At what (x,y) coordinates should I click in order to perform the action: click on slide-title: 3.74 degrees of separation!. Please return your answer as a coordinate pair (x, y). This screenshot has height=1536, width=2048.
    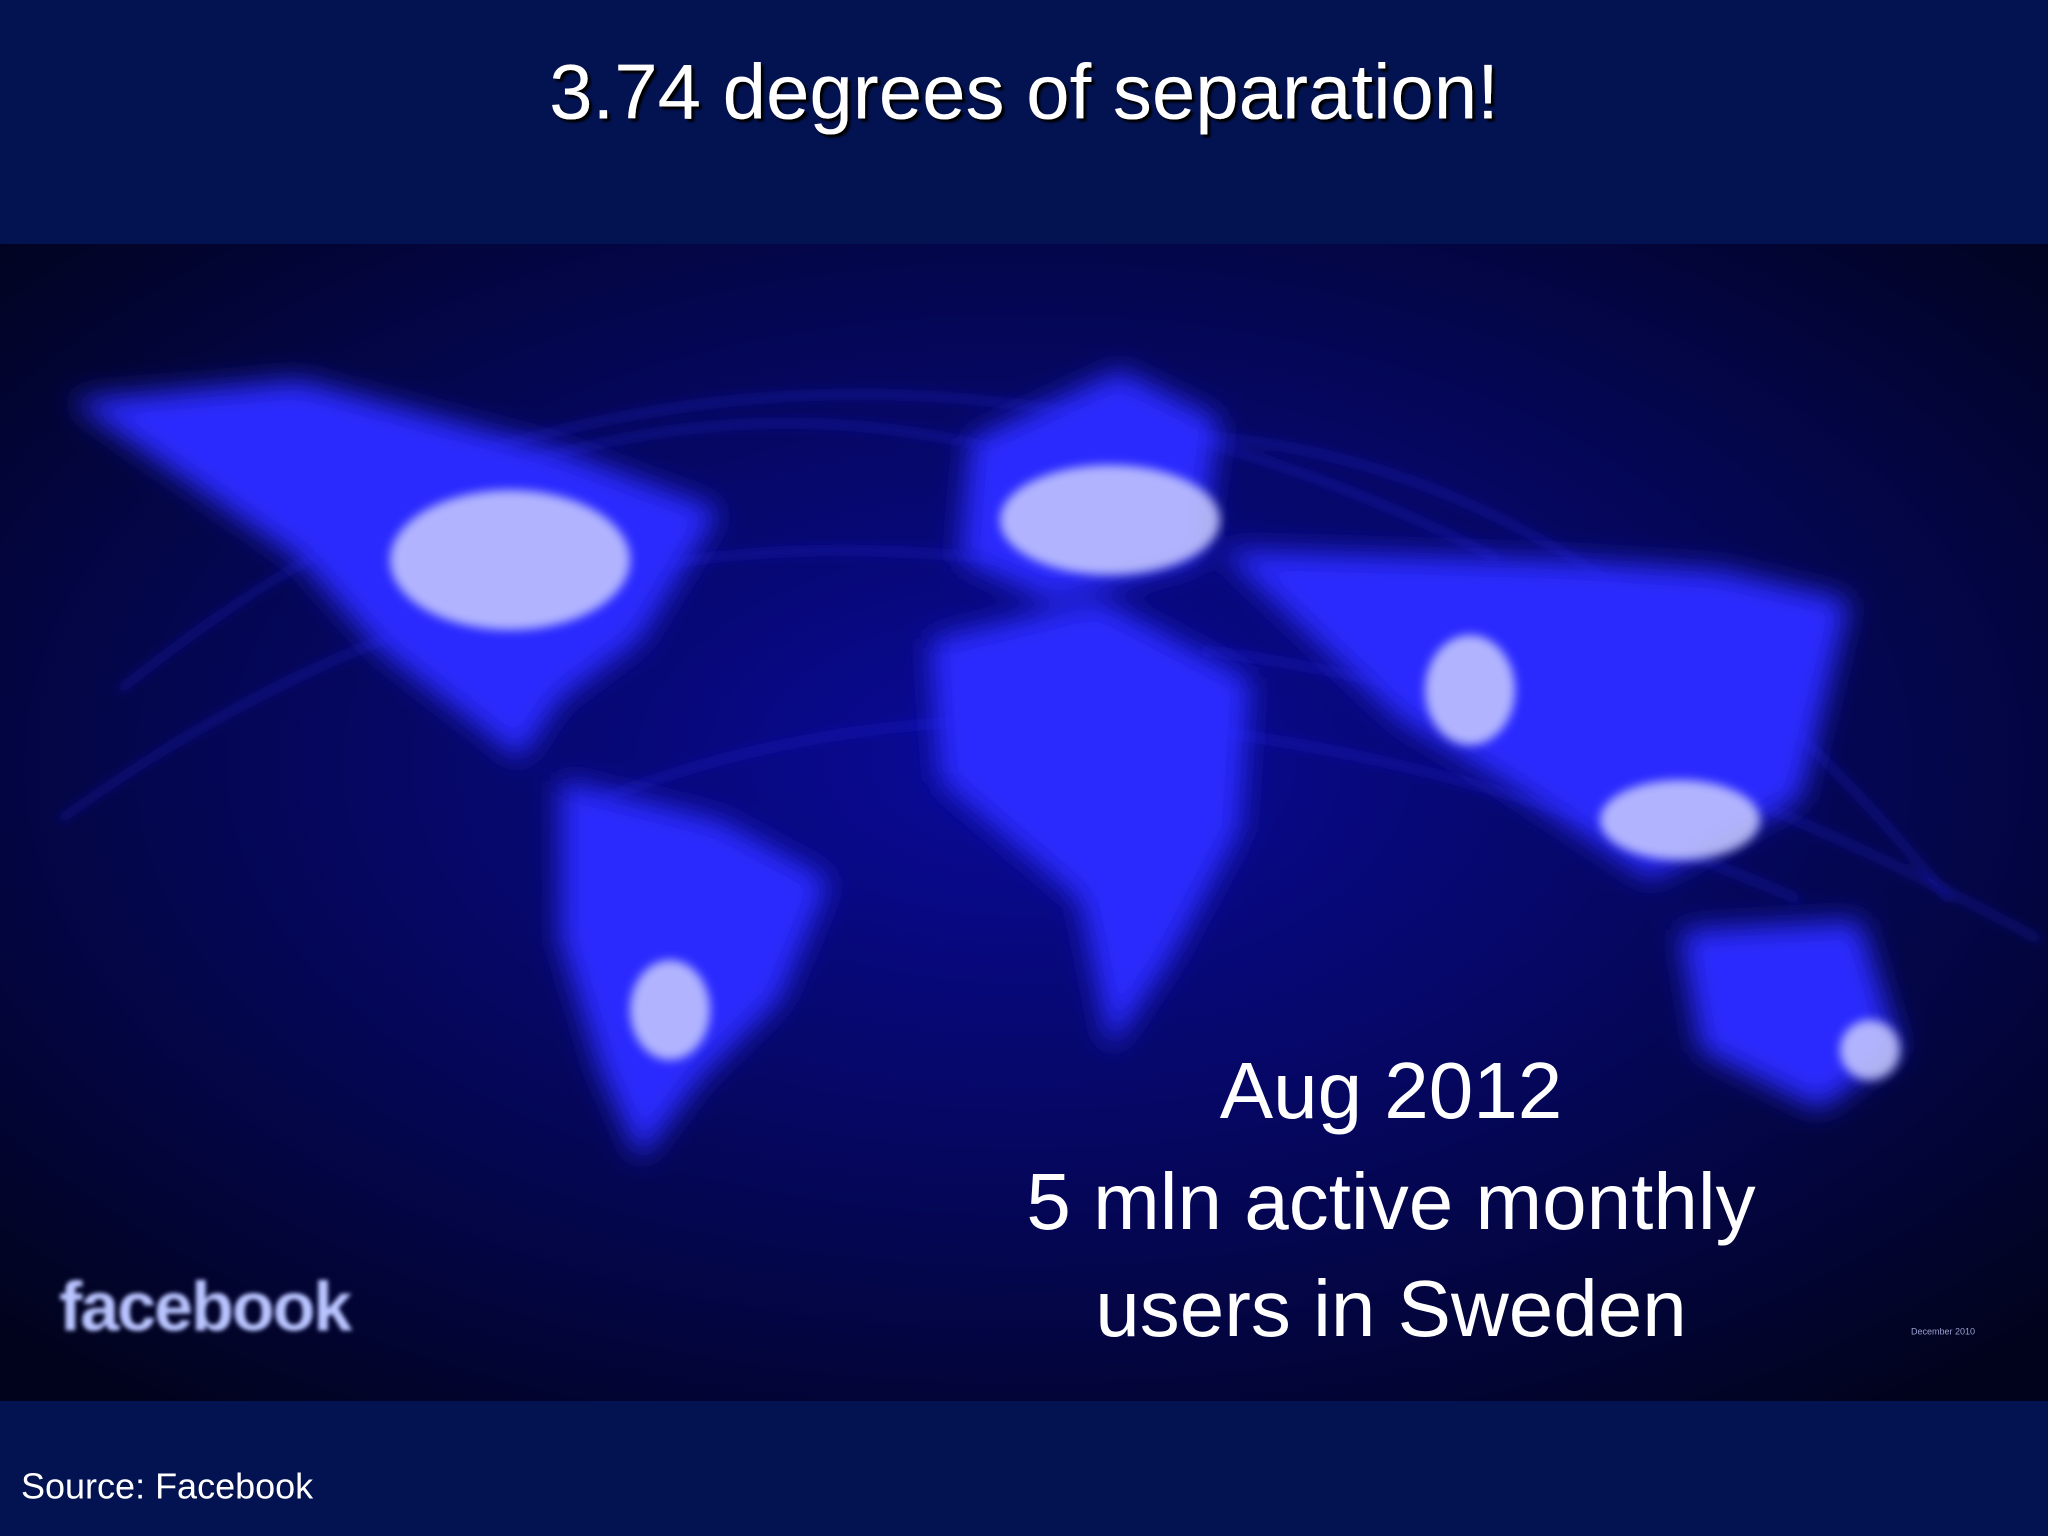
    Looking at the image, I should click on (1024, 92).